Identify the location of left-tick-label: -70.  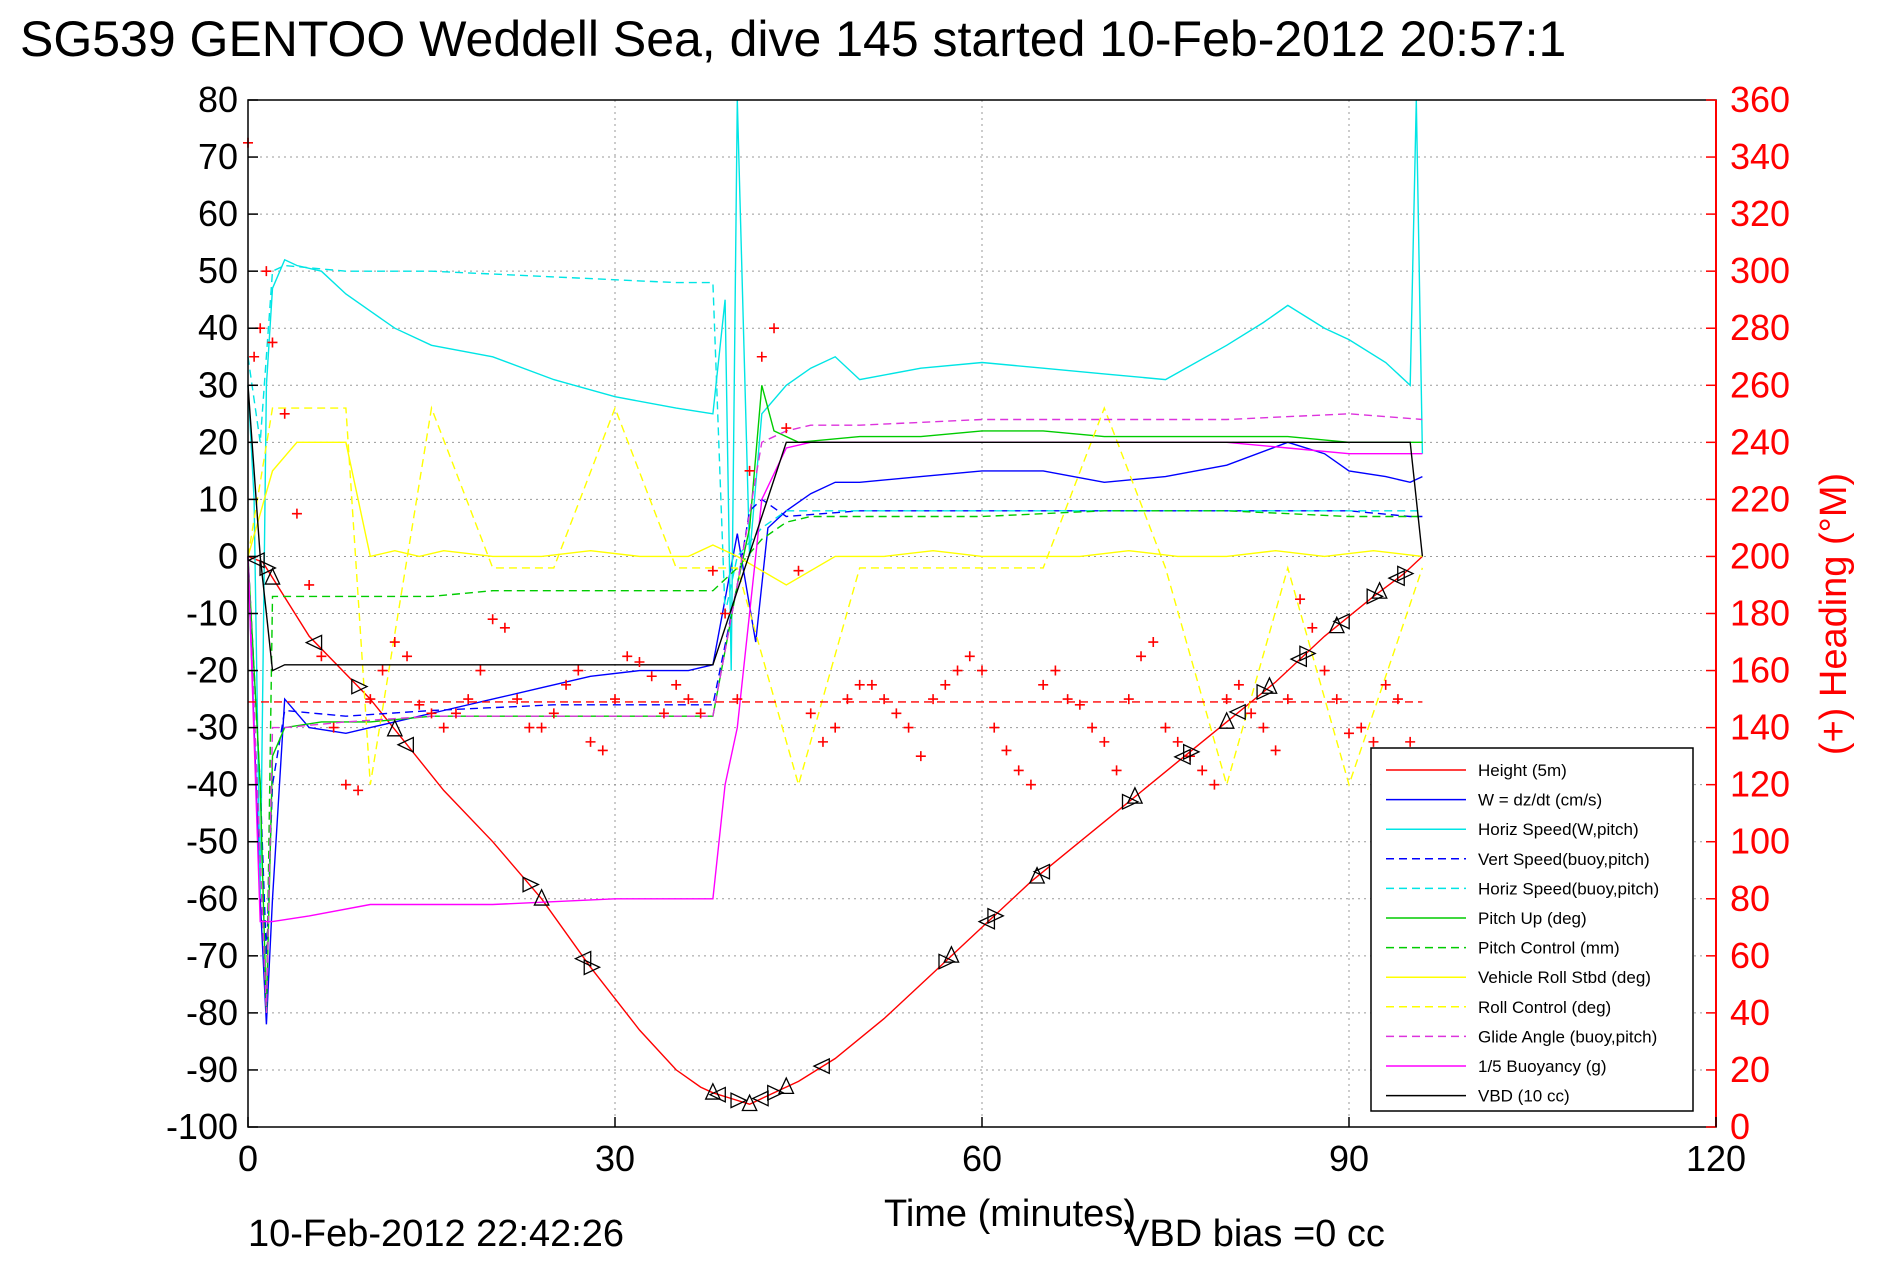
(212, 955).